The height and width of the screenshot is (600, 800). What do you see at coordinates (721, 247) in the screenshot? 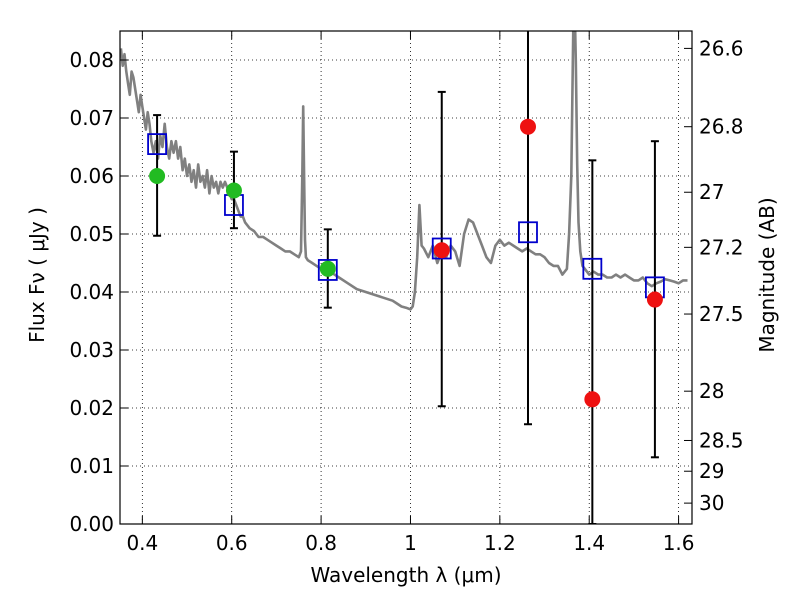
I see `right-tick-label: 27.2` at bounding box center [721, 247].